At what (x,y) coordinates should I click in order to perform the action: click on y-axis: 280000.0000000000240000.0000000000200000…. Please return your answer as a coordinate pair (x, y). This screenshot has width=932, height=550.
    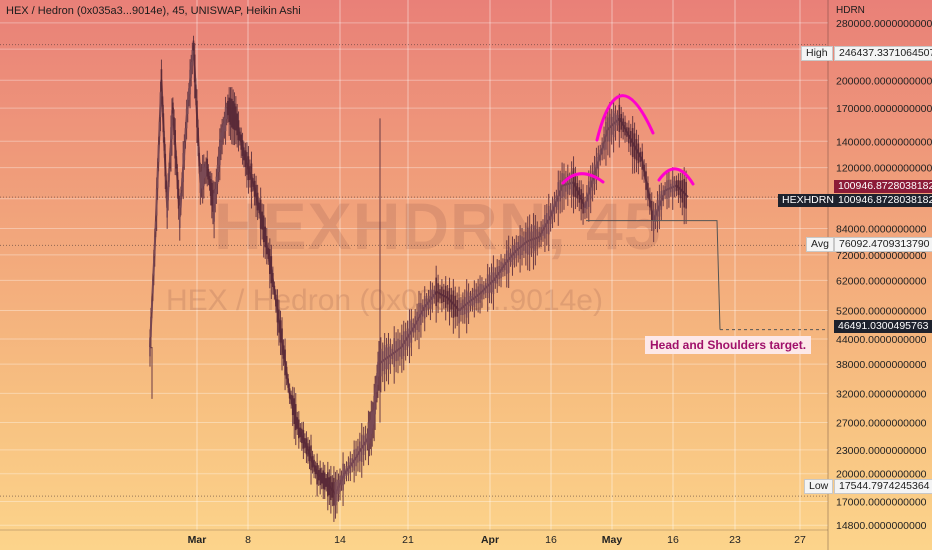
    Looking at the image, I should click on (879, 275).